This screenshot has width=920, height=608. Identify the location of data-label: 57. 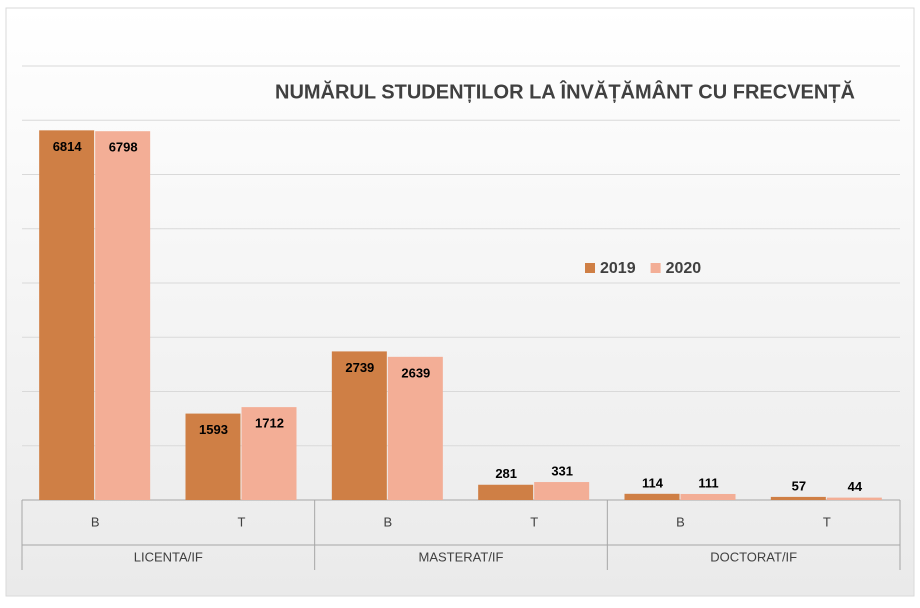
(799, 485).